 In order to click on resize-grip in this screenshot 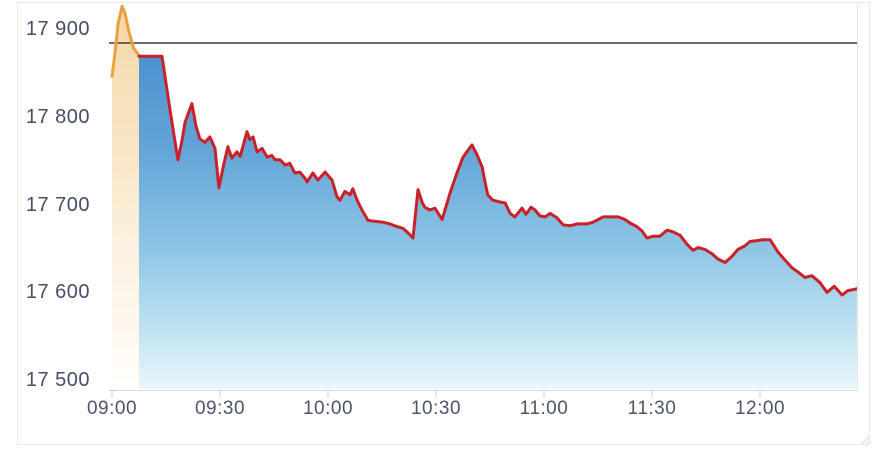, I will do `click(866, 441)`.